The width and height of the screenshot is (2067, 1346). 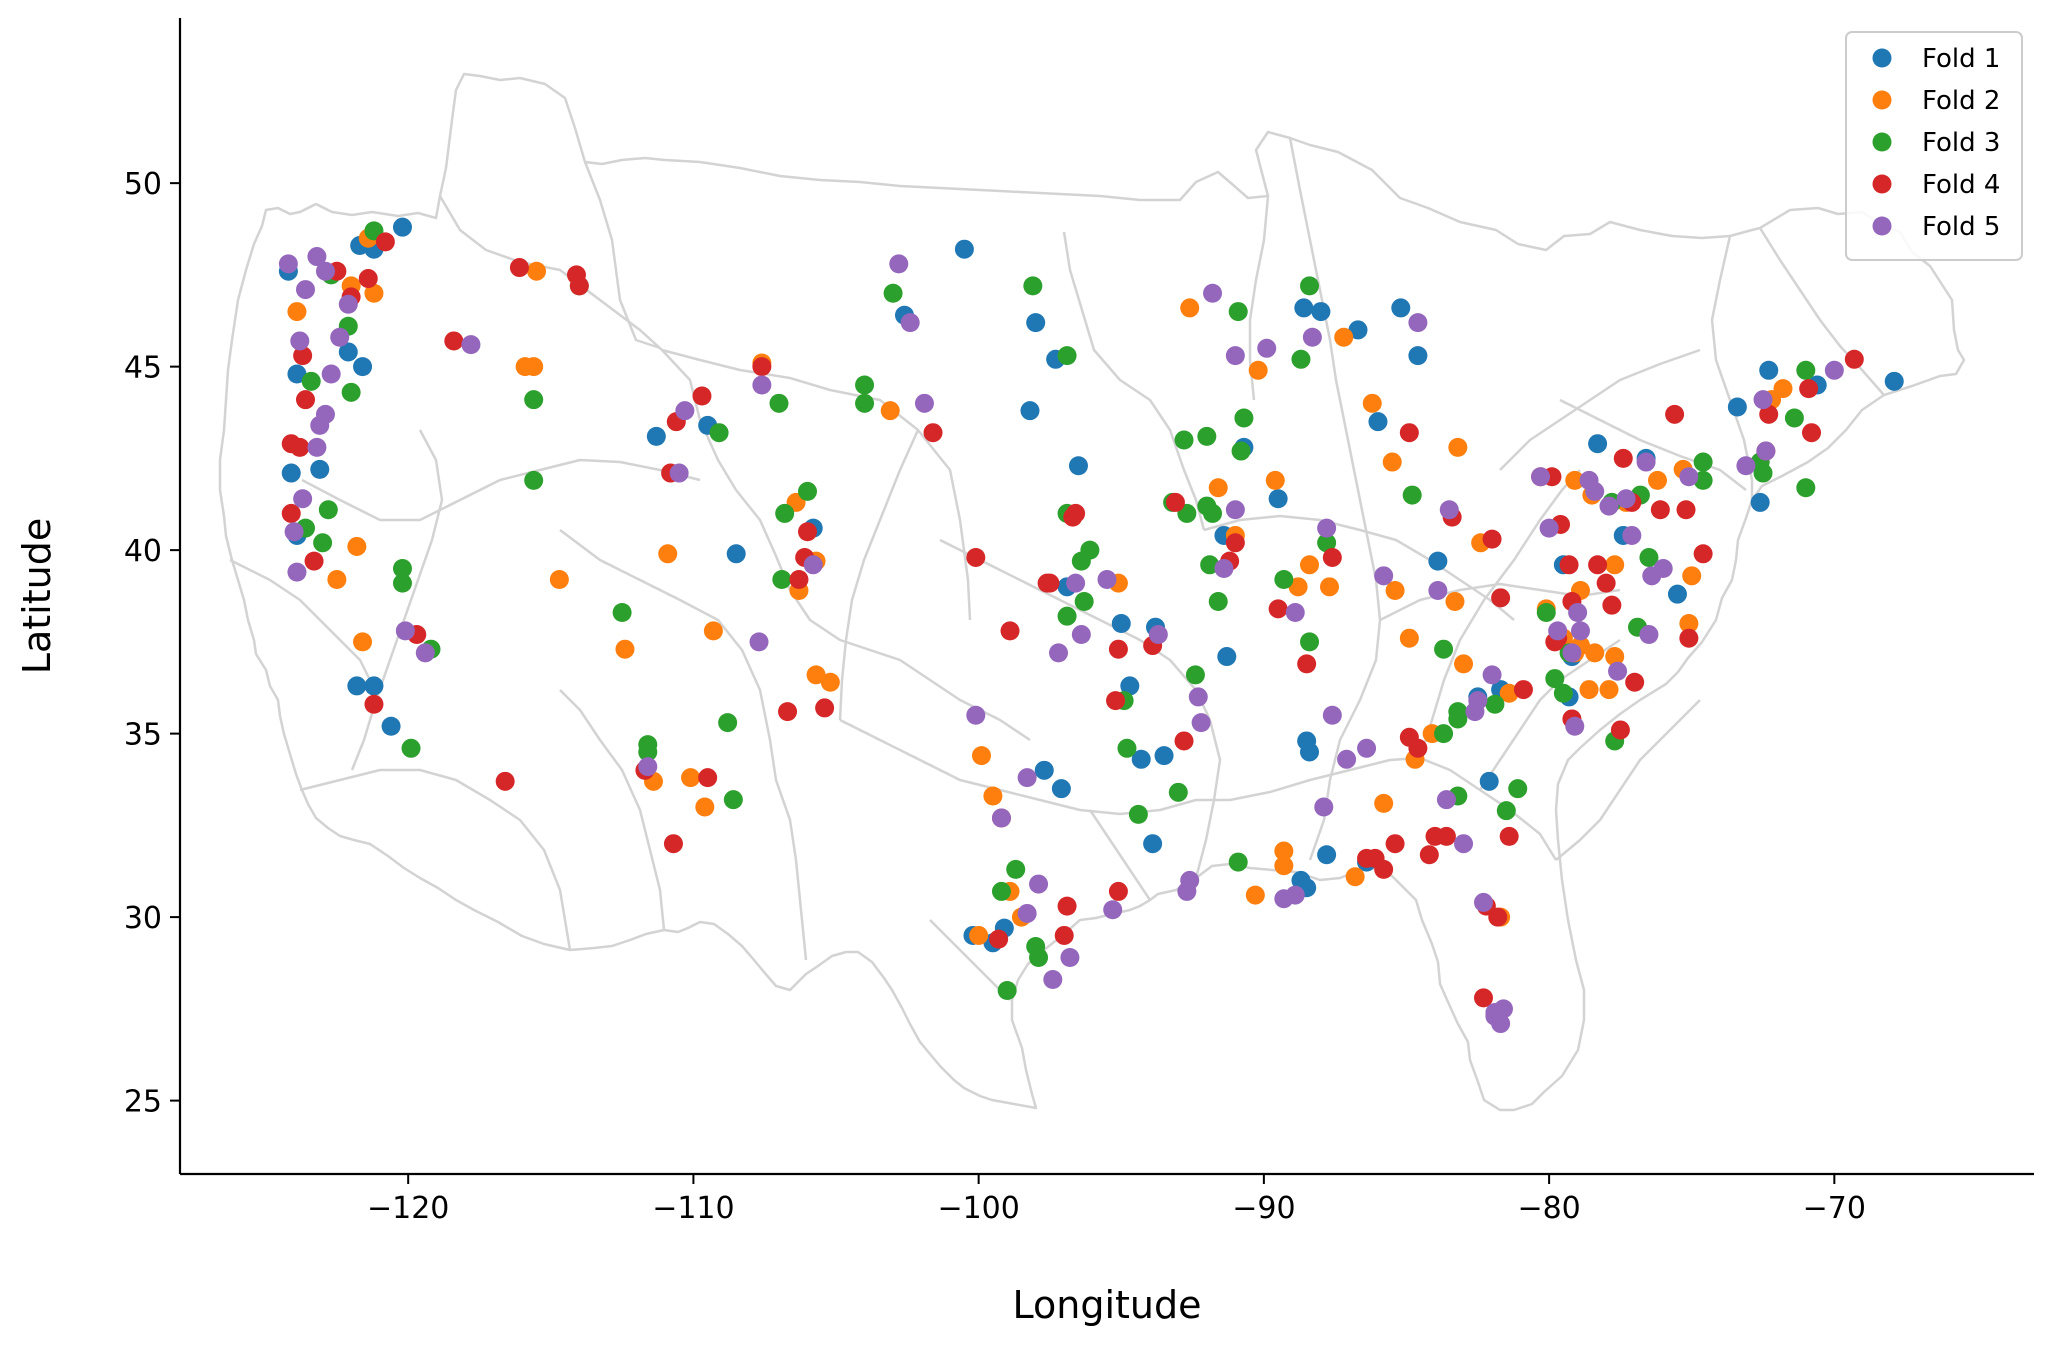 I want to click on legend: Fold 1 Fold 2 Fold 3 Fold 4 Fold 5, so click(x=1934, y=146).